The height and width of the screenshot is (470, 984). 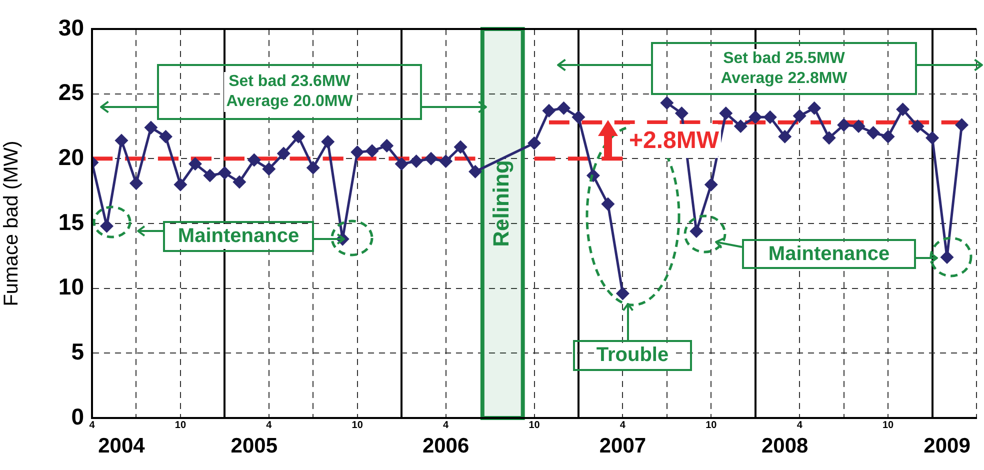 What do you see at coordinates (501, 203) in the screenshot?
I see `band-label: Relining` at bounding box center [501, 203].